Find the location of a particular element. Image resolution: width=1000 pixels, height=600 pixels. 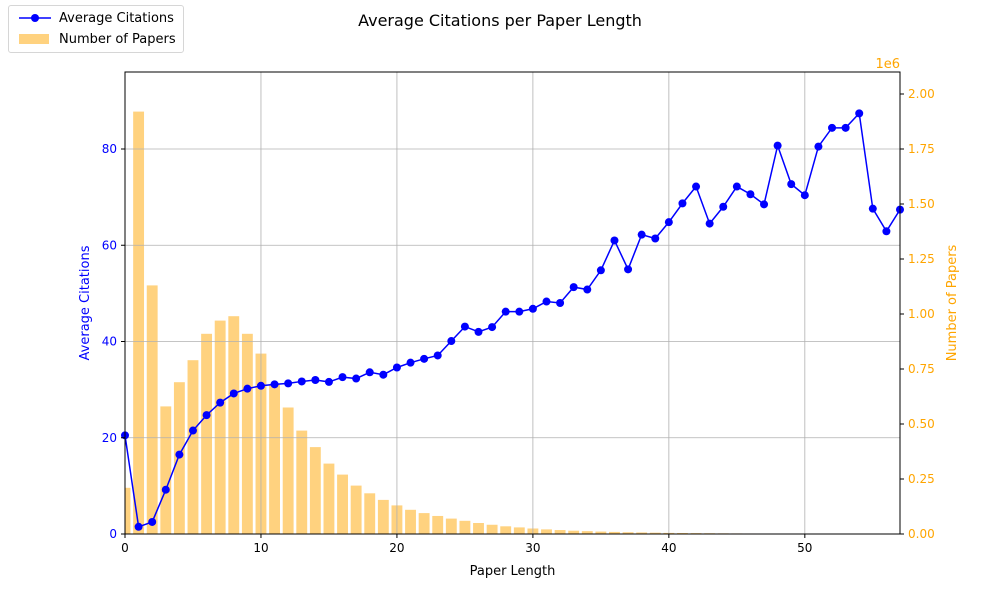

legend-label-bars: Number of Papers is located at coordinates (117, 39).